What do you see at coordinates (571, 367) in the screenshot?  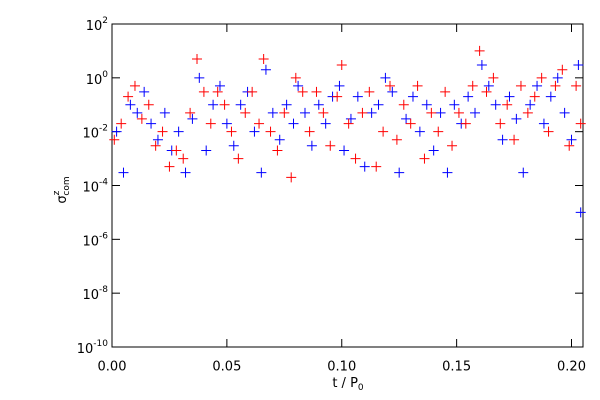 I see `x-tick-label: 0.20` at bounding box center [571, 367].